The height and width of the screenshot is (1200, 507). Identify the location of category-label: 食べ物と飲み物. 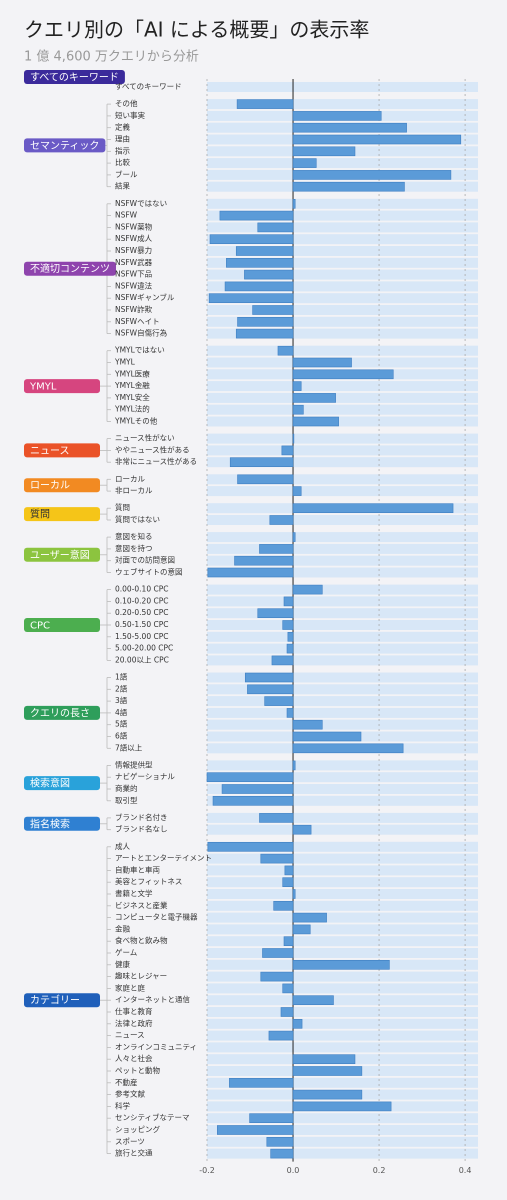
(141, 940).